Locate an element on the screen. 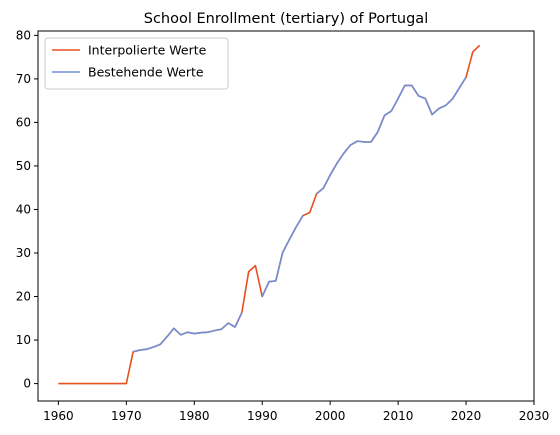  y-tick-label: 30 is located at coordinates (23, 253).